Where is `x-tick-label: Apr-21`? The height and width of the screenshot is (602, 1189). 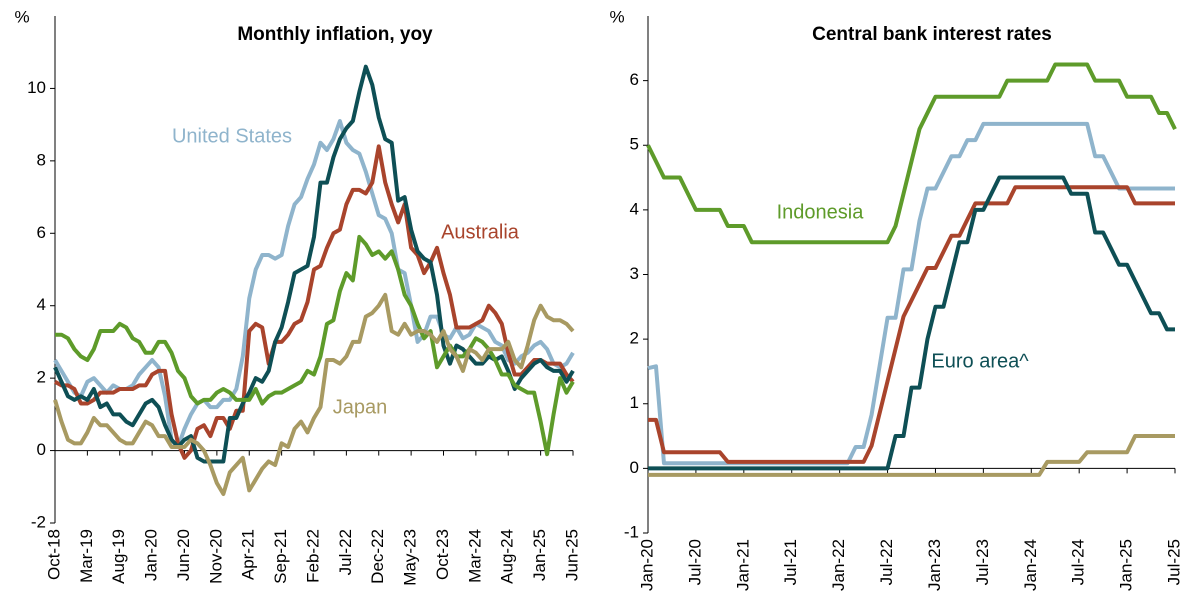
x-tick-label: Apr-21 is located at coordinates (248, 554).